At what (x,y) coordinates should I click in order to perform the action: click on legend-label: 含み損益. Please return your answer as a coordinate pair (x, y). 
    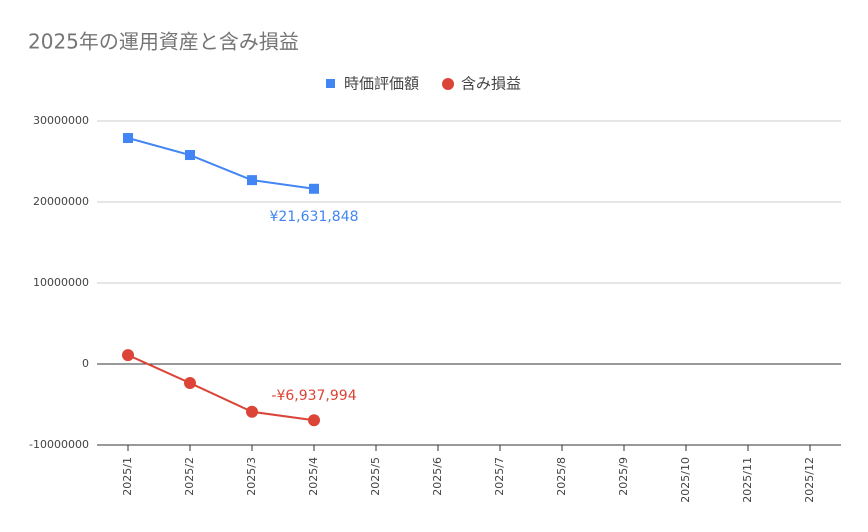
    Looking at the image, I should click on (491, 84).